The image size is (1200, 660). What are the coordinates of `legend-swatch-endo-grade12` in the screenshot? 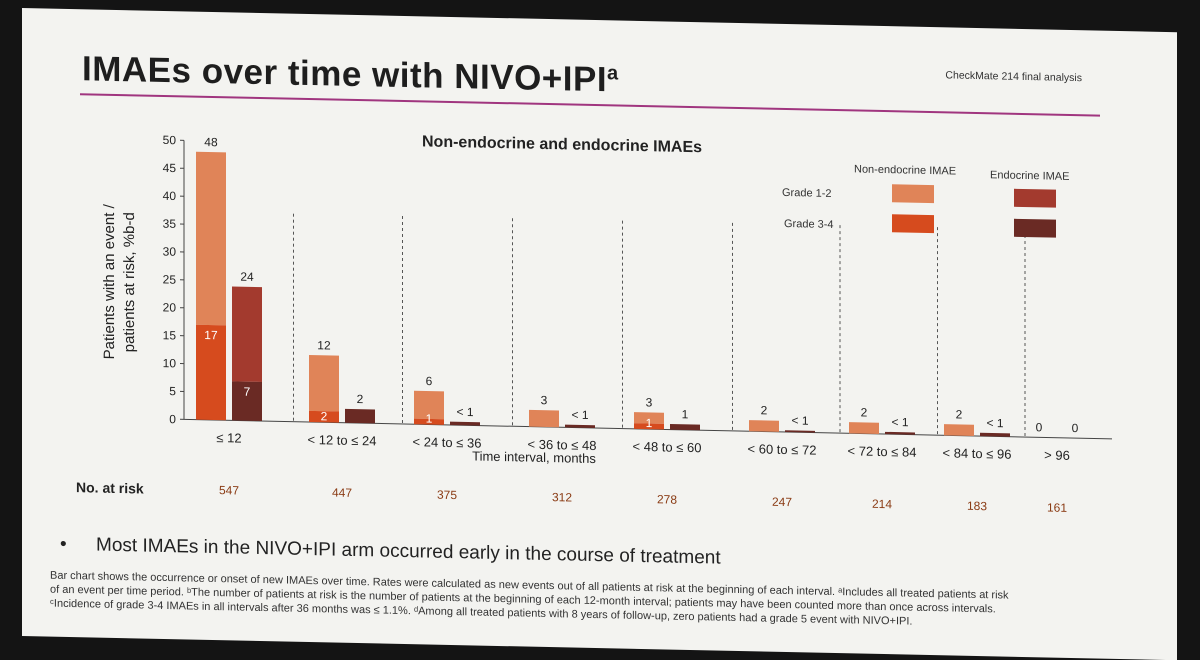 It's located at (1035, 198).